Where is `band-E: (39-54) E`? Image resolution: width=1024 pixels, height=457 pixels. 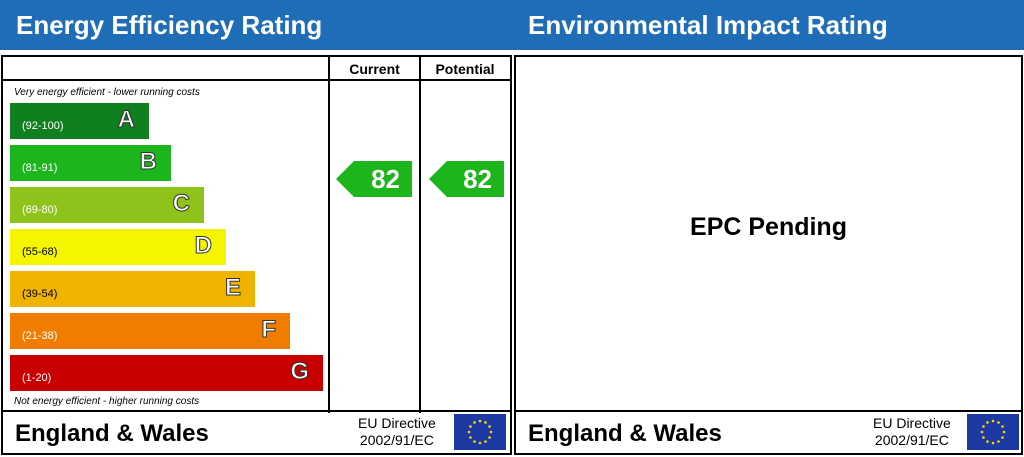 band-E: (39-54) E is located at coordinates (132, 289).